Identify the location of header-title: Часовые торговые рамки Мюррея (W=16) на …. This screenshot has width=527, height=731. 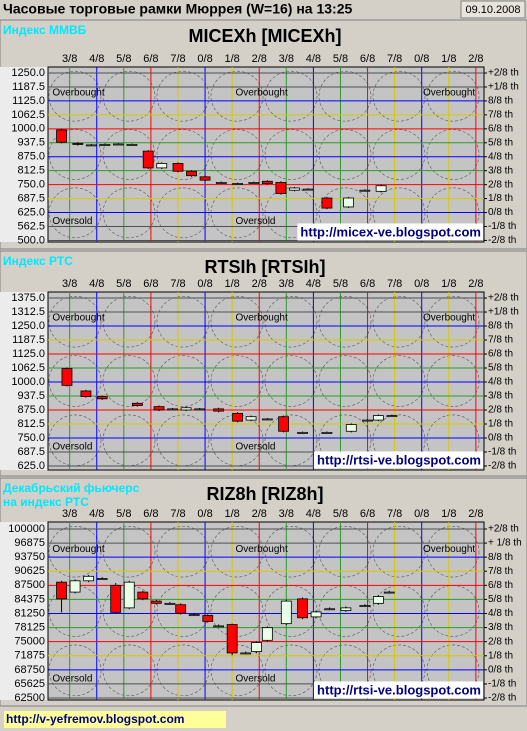
(178, 9).